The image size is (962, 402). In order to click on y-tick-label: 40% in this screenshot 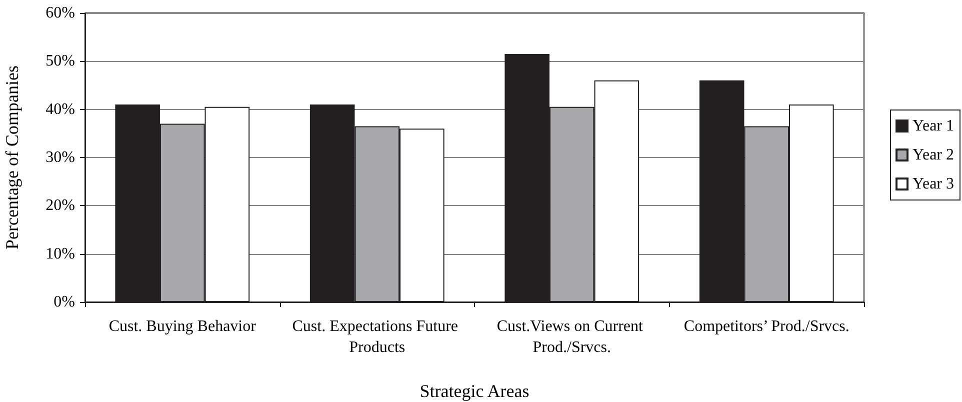, I will do `click(60, 109)`.